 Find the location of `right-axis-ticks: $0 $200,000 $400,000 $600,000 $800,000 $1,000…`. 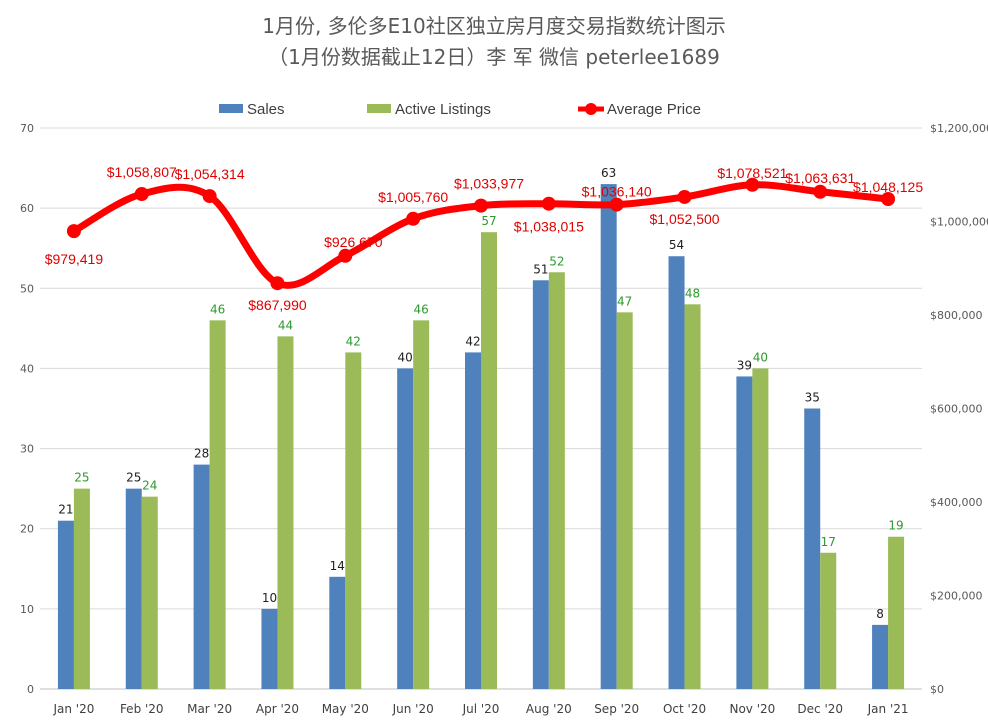

right-axis-ticks: $0 $200,000 $400,000 $600,000 $800,000 $1,000… is located at coordinates (959, 409).